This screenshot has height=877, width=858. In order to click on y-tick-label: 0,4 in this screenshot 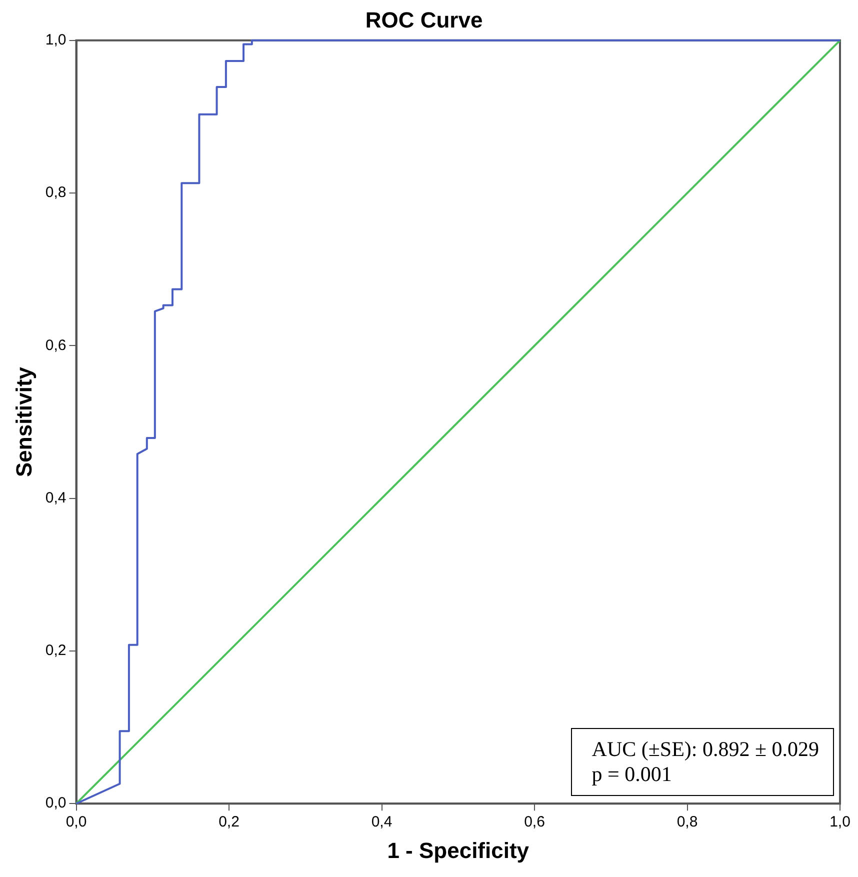, I will do `click(55, 497)`.